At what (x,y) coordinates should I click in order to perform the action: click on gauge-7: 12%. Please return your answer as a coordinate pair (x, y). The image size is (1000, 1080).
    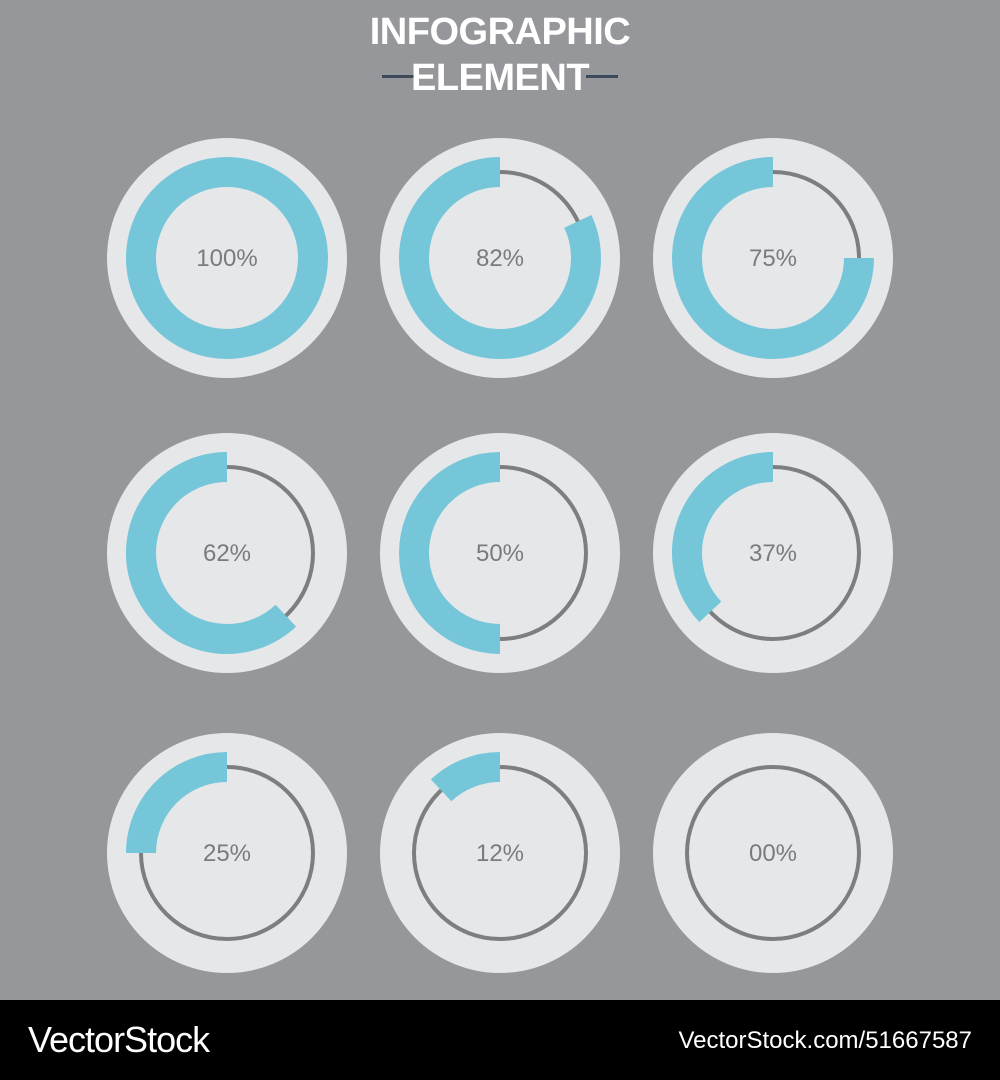
    Looking at the image, I should click on (500, 853).